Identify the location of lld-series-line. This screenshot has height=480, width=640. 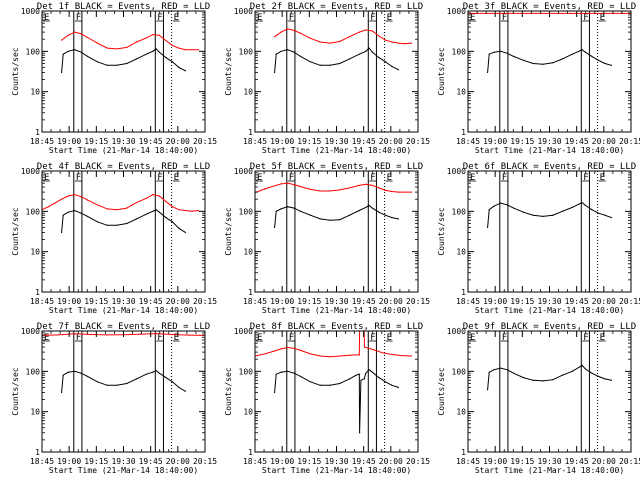
(120, 203).